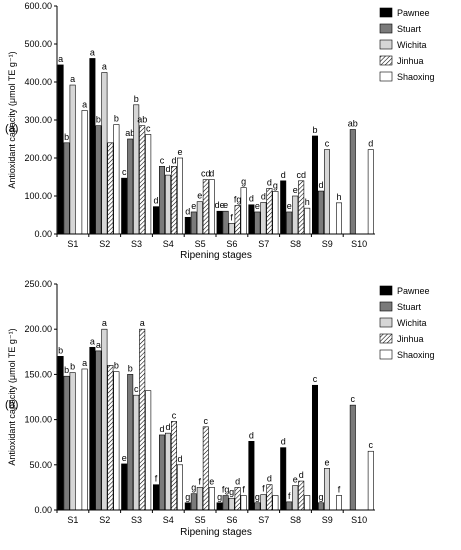 The image size is (461, 550). I want to click on y-tick-label: 250.00, so click(38, 284).